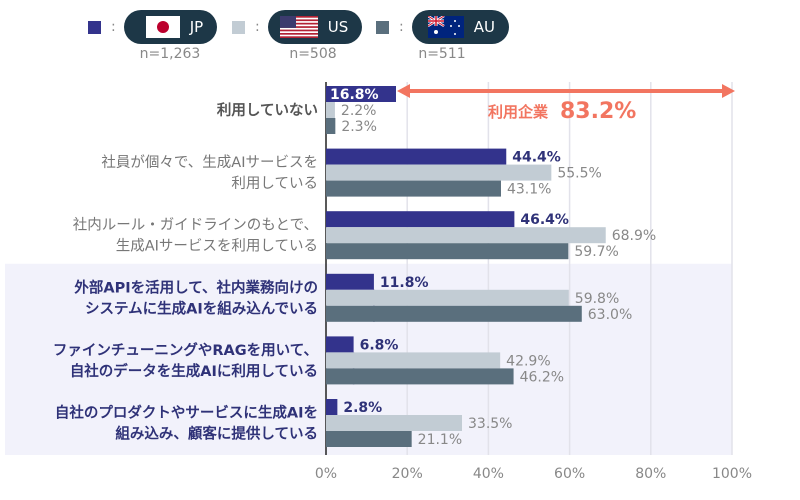  What do you see at coordinates (216, 434) in the screenshot?
I see `category-label: 組み込み、顧客に提供している` at bounding box center [216, 434].